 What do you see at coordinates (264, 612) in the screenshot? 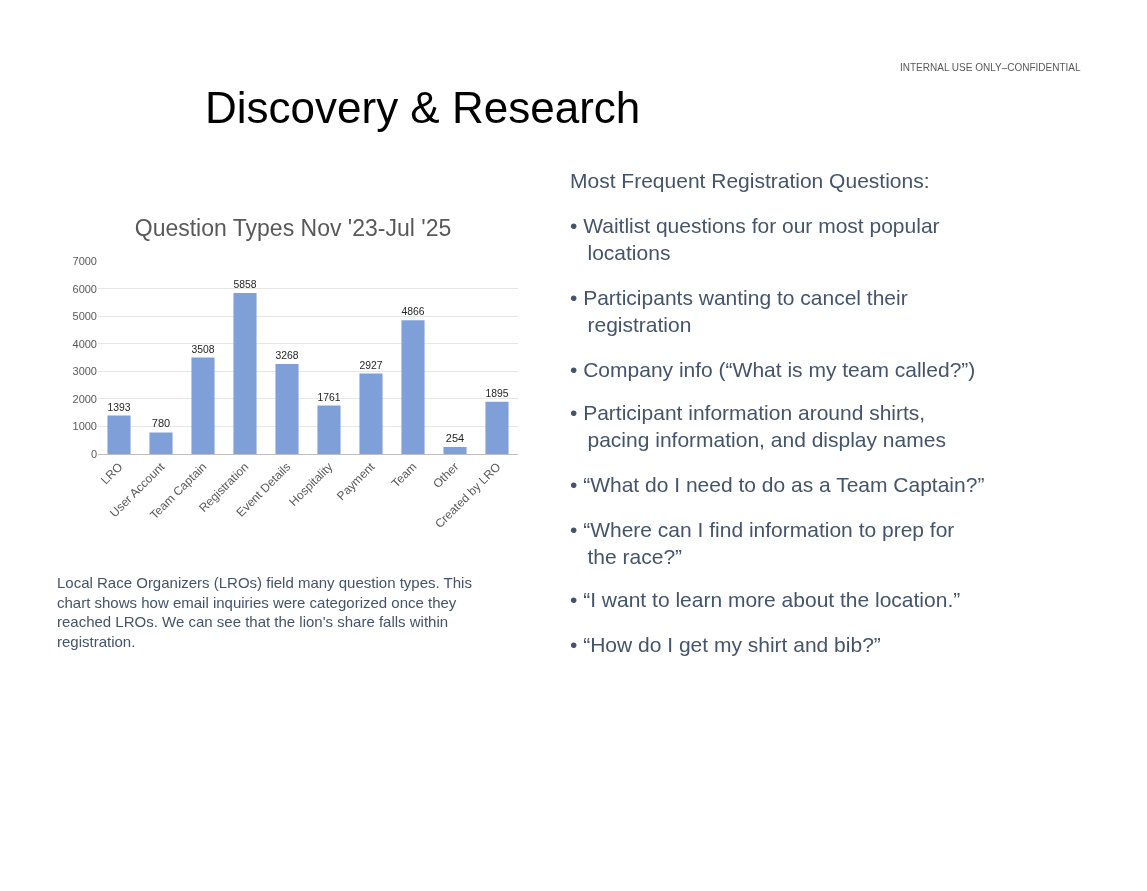
I see `text: Local Race Organizers (LROs) field many question types. This chart shows how email inquiries were categorized once they reached LROs. We can see that the lion's share falls within registration.` at bounding box center [264, 612].